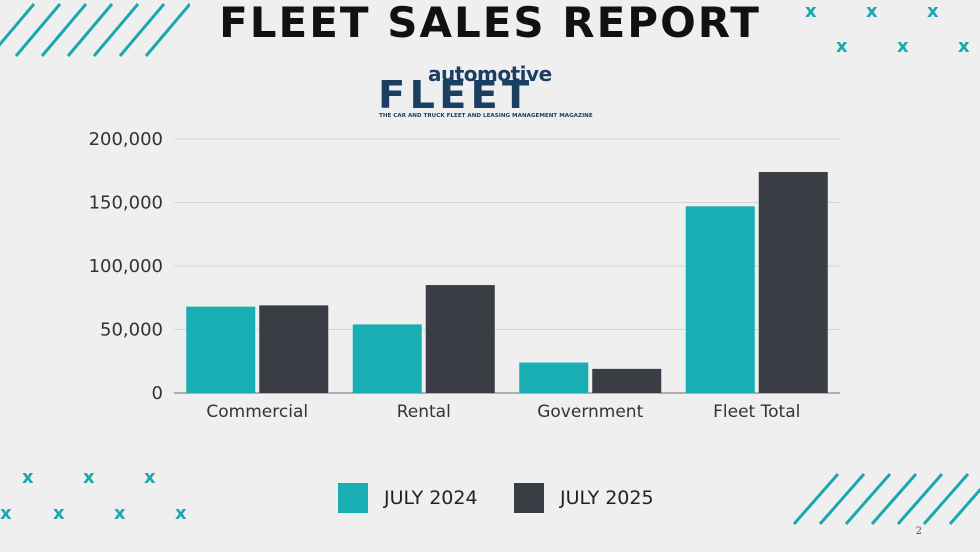 This screenshot has width=980, height=552. I want to click on bar-rental-2024, so click(387, 358).